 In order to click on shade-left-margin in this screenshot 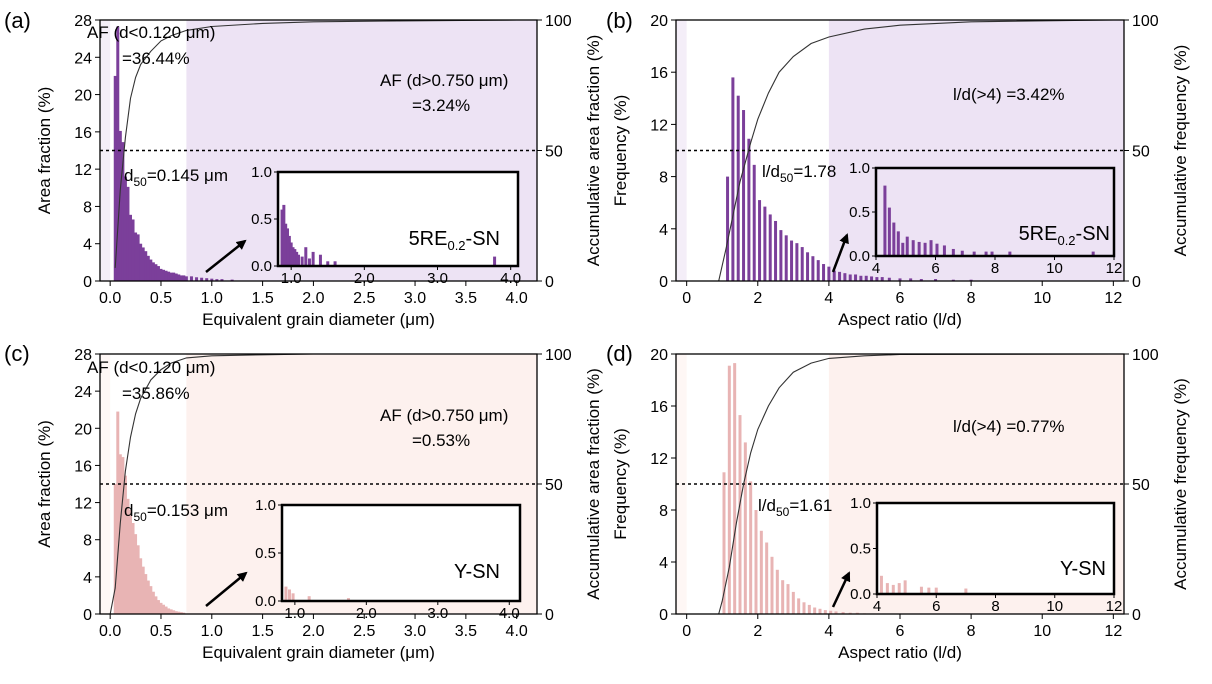, I will do `click(681, 484)`.